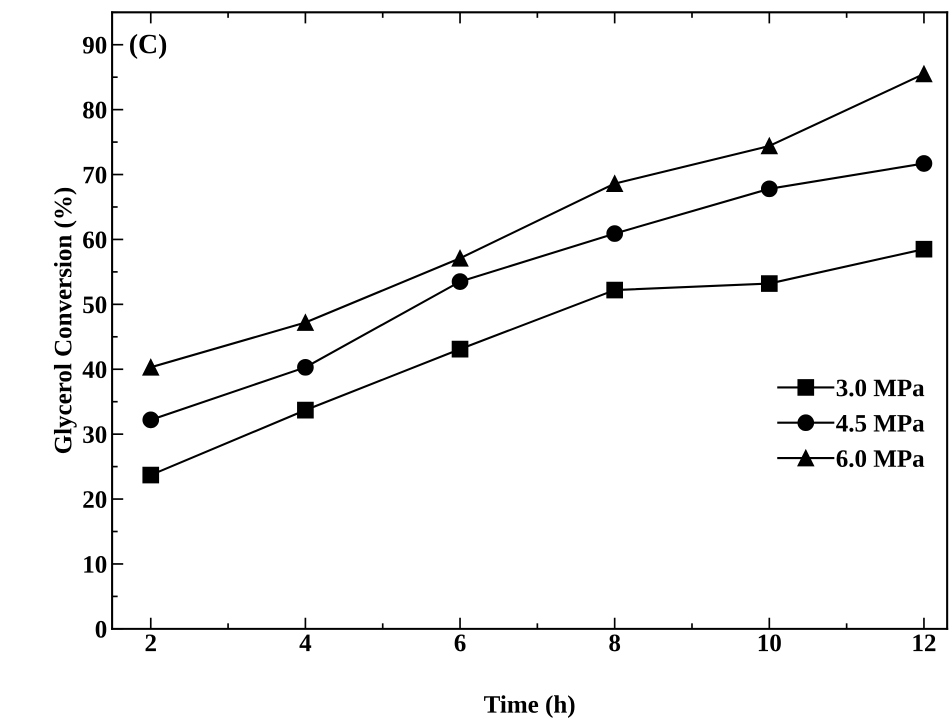 The width and height of the screenshot is (950, 722). Describe the element at coordinates (148, 47) in the screenshot. I see `annotation: (C)` at that location.